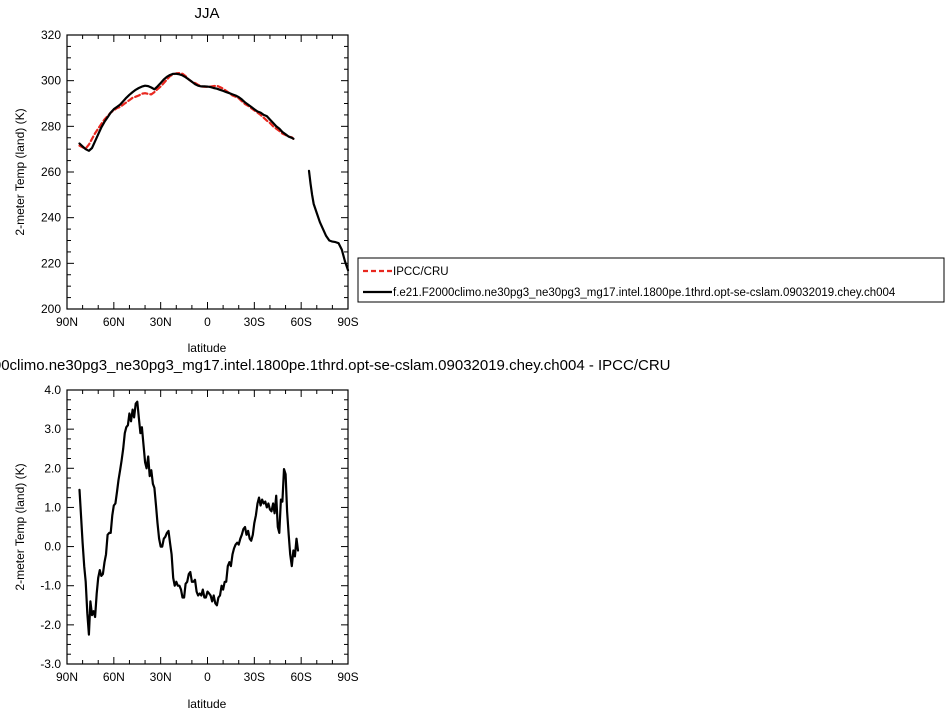 The height and width of the screenshot is (714, 950). What do you see at coordinates (51, 263) in the screenshot?
I see `top-y-tick-label: 220` at bounding box center [51, 263].